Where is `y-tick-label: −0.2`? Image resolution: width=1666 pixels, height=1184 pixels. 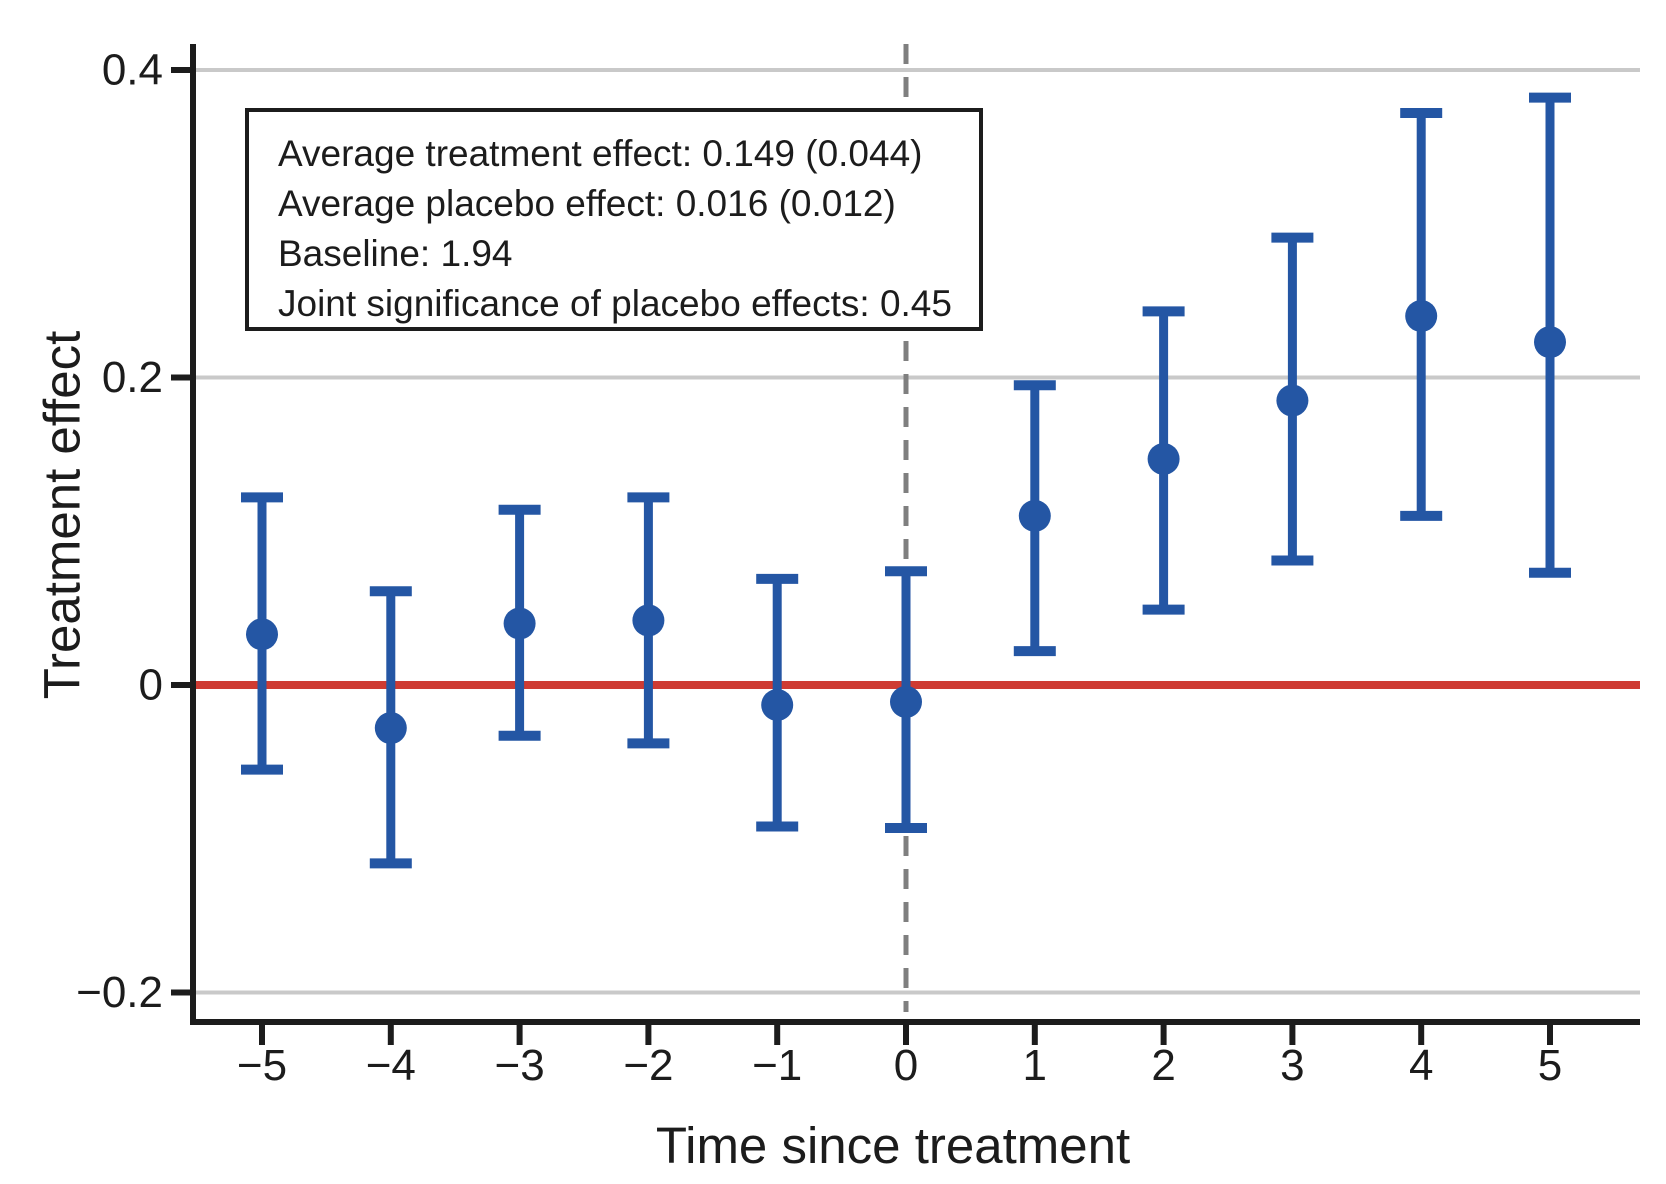 y-tick-label: −0.2 is located at coordinates (119, 992).